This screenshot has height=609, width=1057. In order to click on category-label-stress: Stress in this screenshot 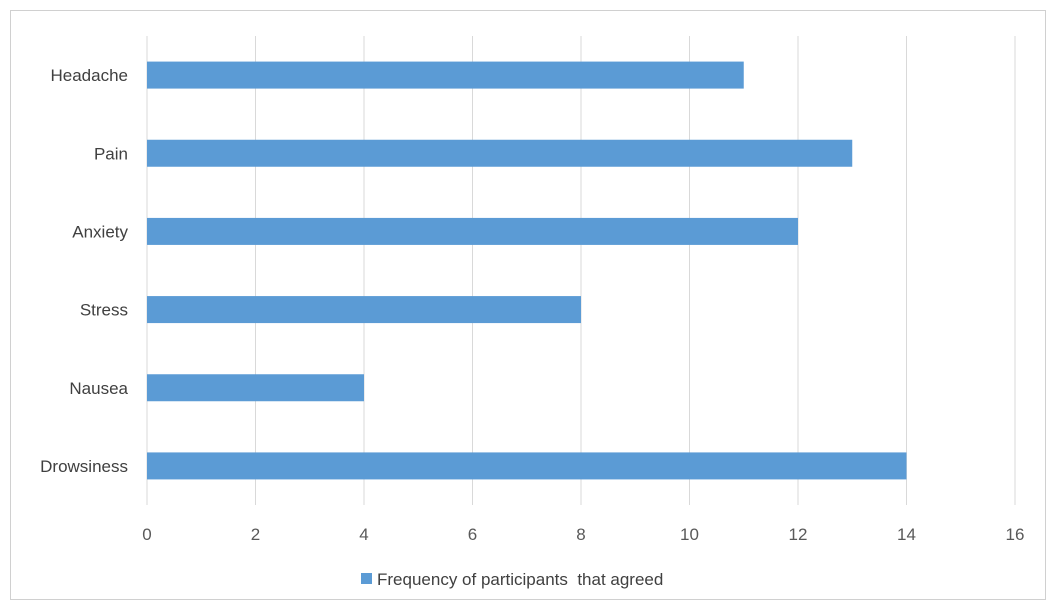, I will do `click(104, 310)`.